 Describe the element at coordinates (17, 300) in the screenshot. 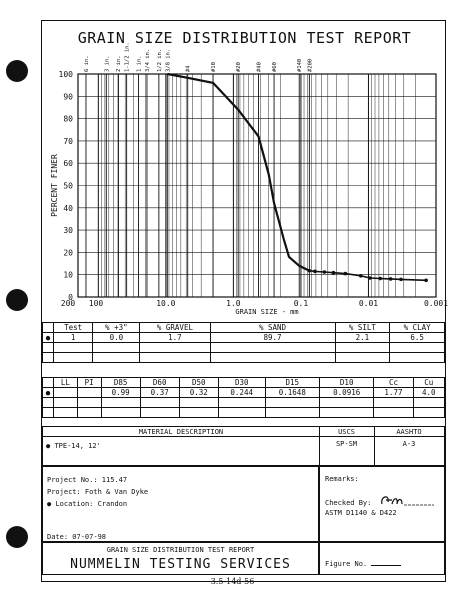

I see `binder-hole-middle` at that location.